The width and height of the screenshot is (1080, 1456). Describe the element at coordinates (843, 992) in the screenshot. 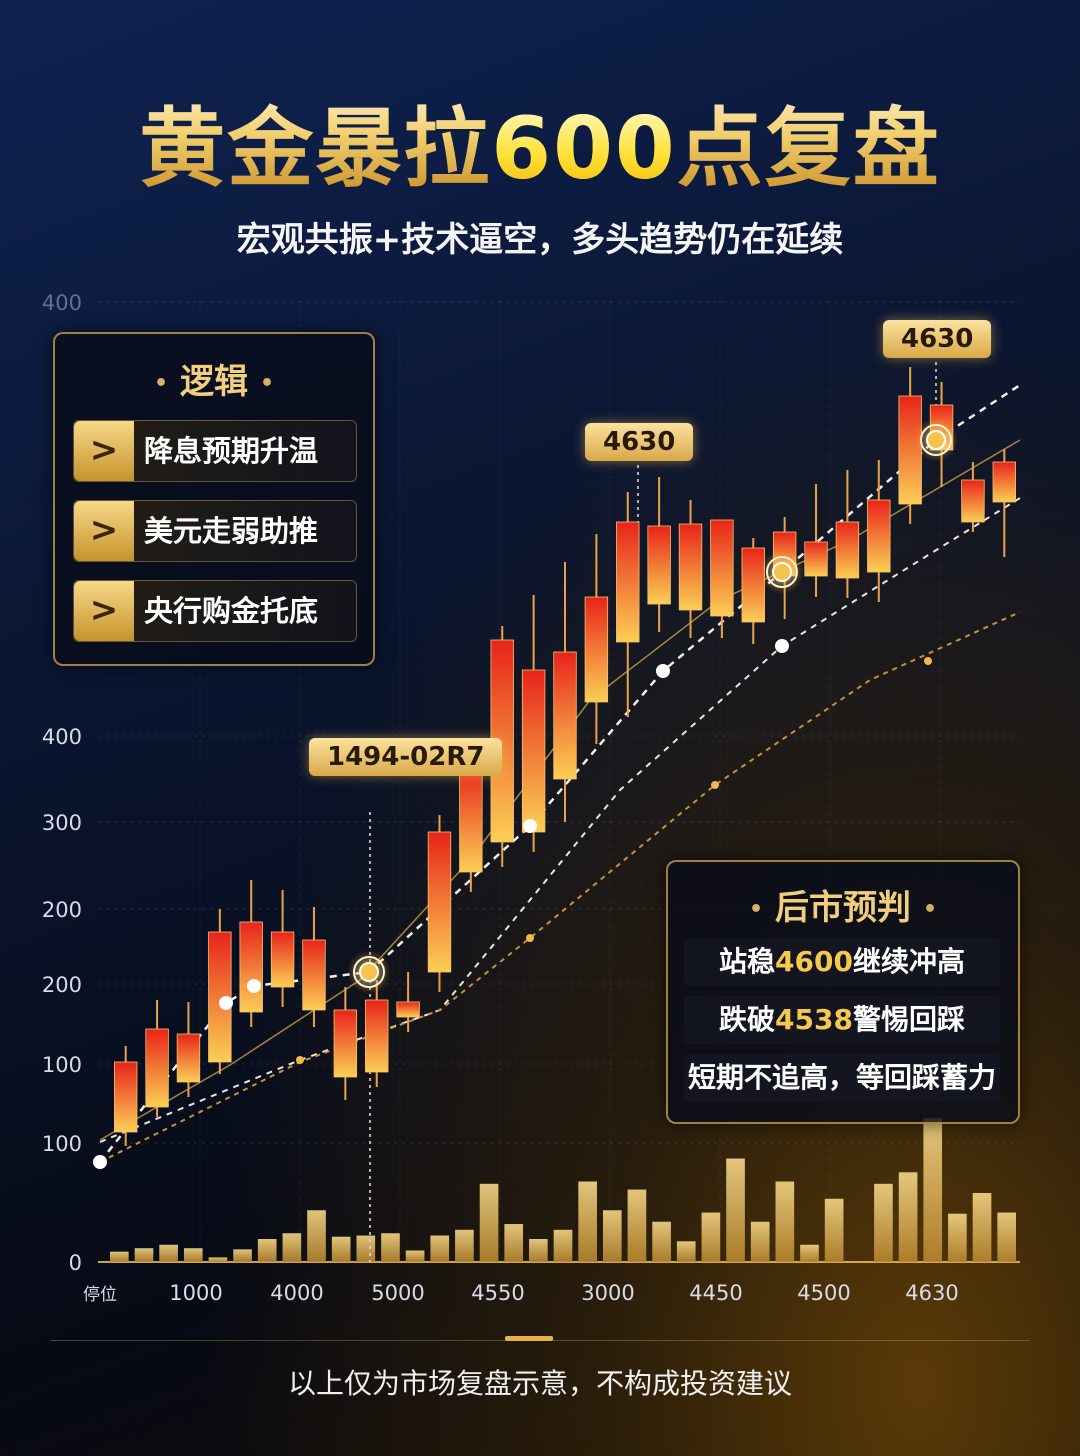

I see `forecast-panel: • 后市预判 • 站稳4600继续冲高 跌破4538警惕回踩 短期不追高，等回踩蓄力` at that location.